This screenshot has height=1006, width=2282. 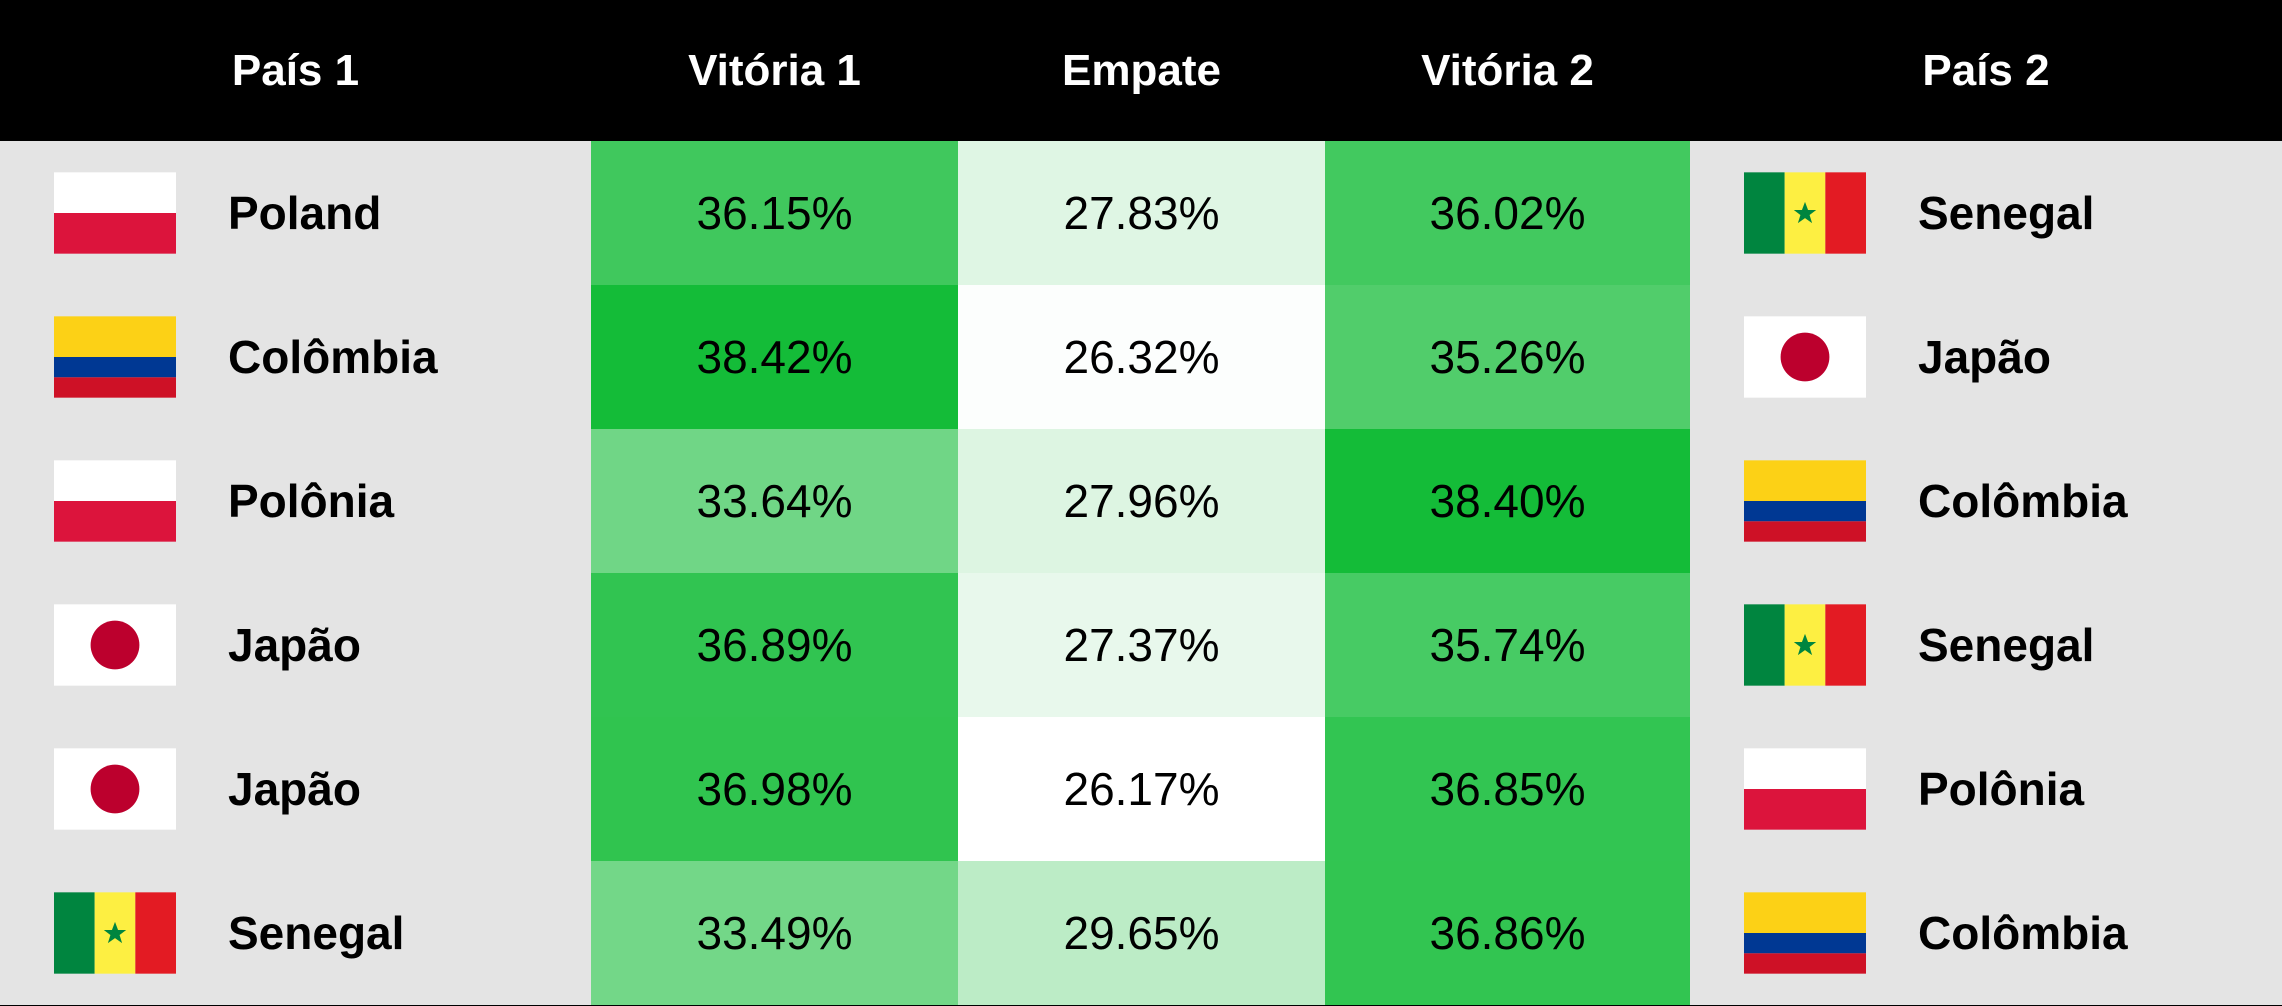 What do you see at coordinates (774, 357) in the screenshot?
I see `percent-cell: 38.42%` at bounding box center [774, 357].